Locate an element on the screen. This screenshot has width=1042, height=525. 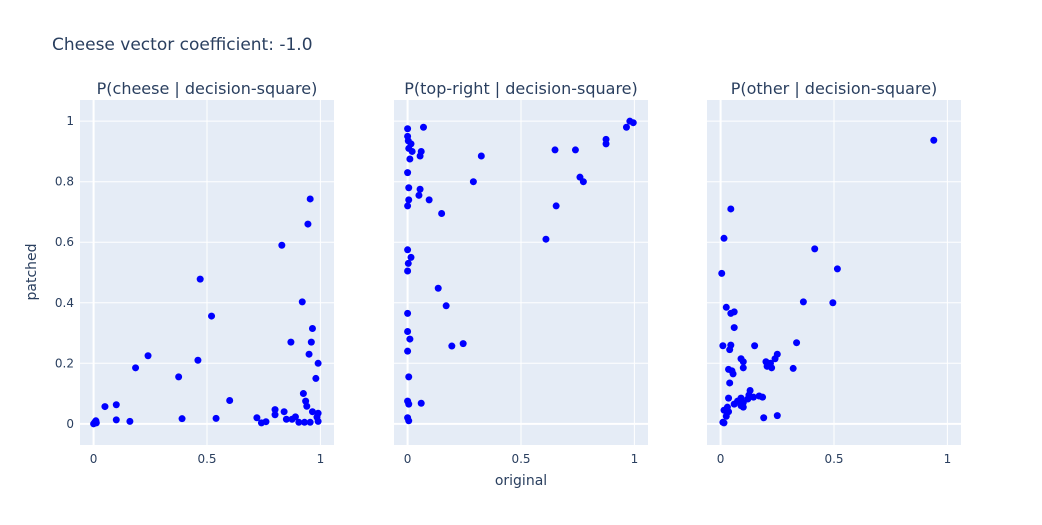
y-tick-label: 0.2 is located at coordinates (64, 363).